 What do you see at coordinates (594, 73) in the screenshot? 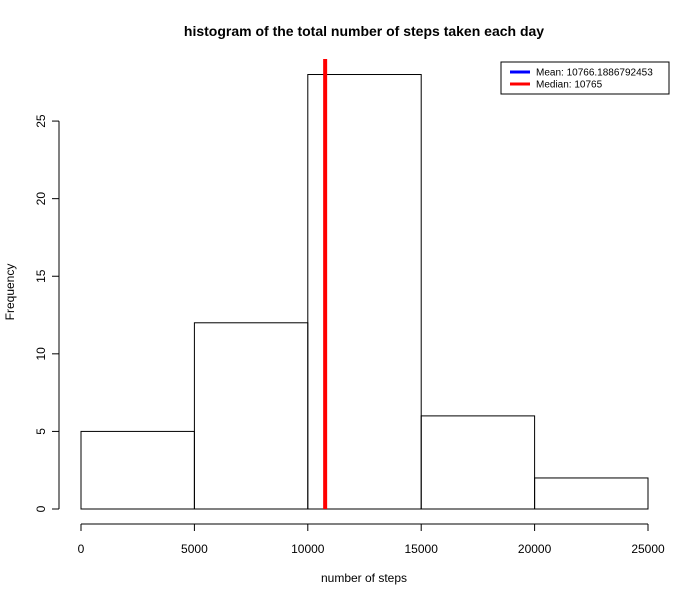
I see `legend-entry-label: Mean: 10766.1886792453` at bounding box center [594, 73].